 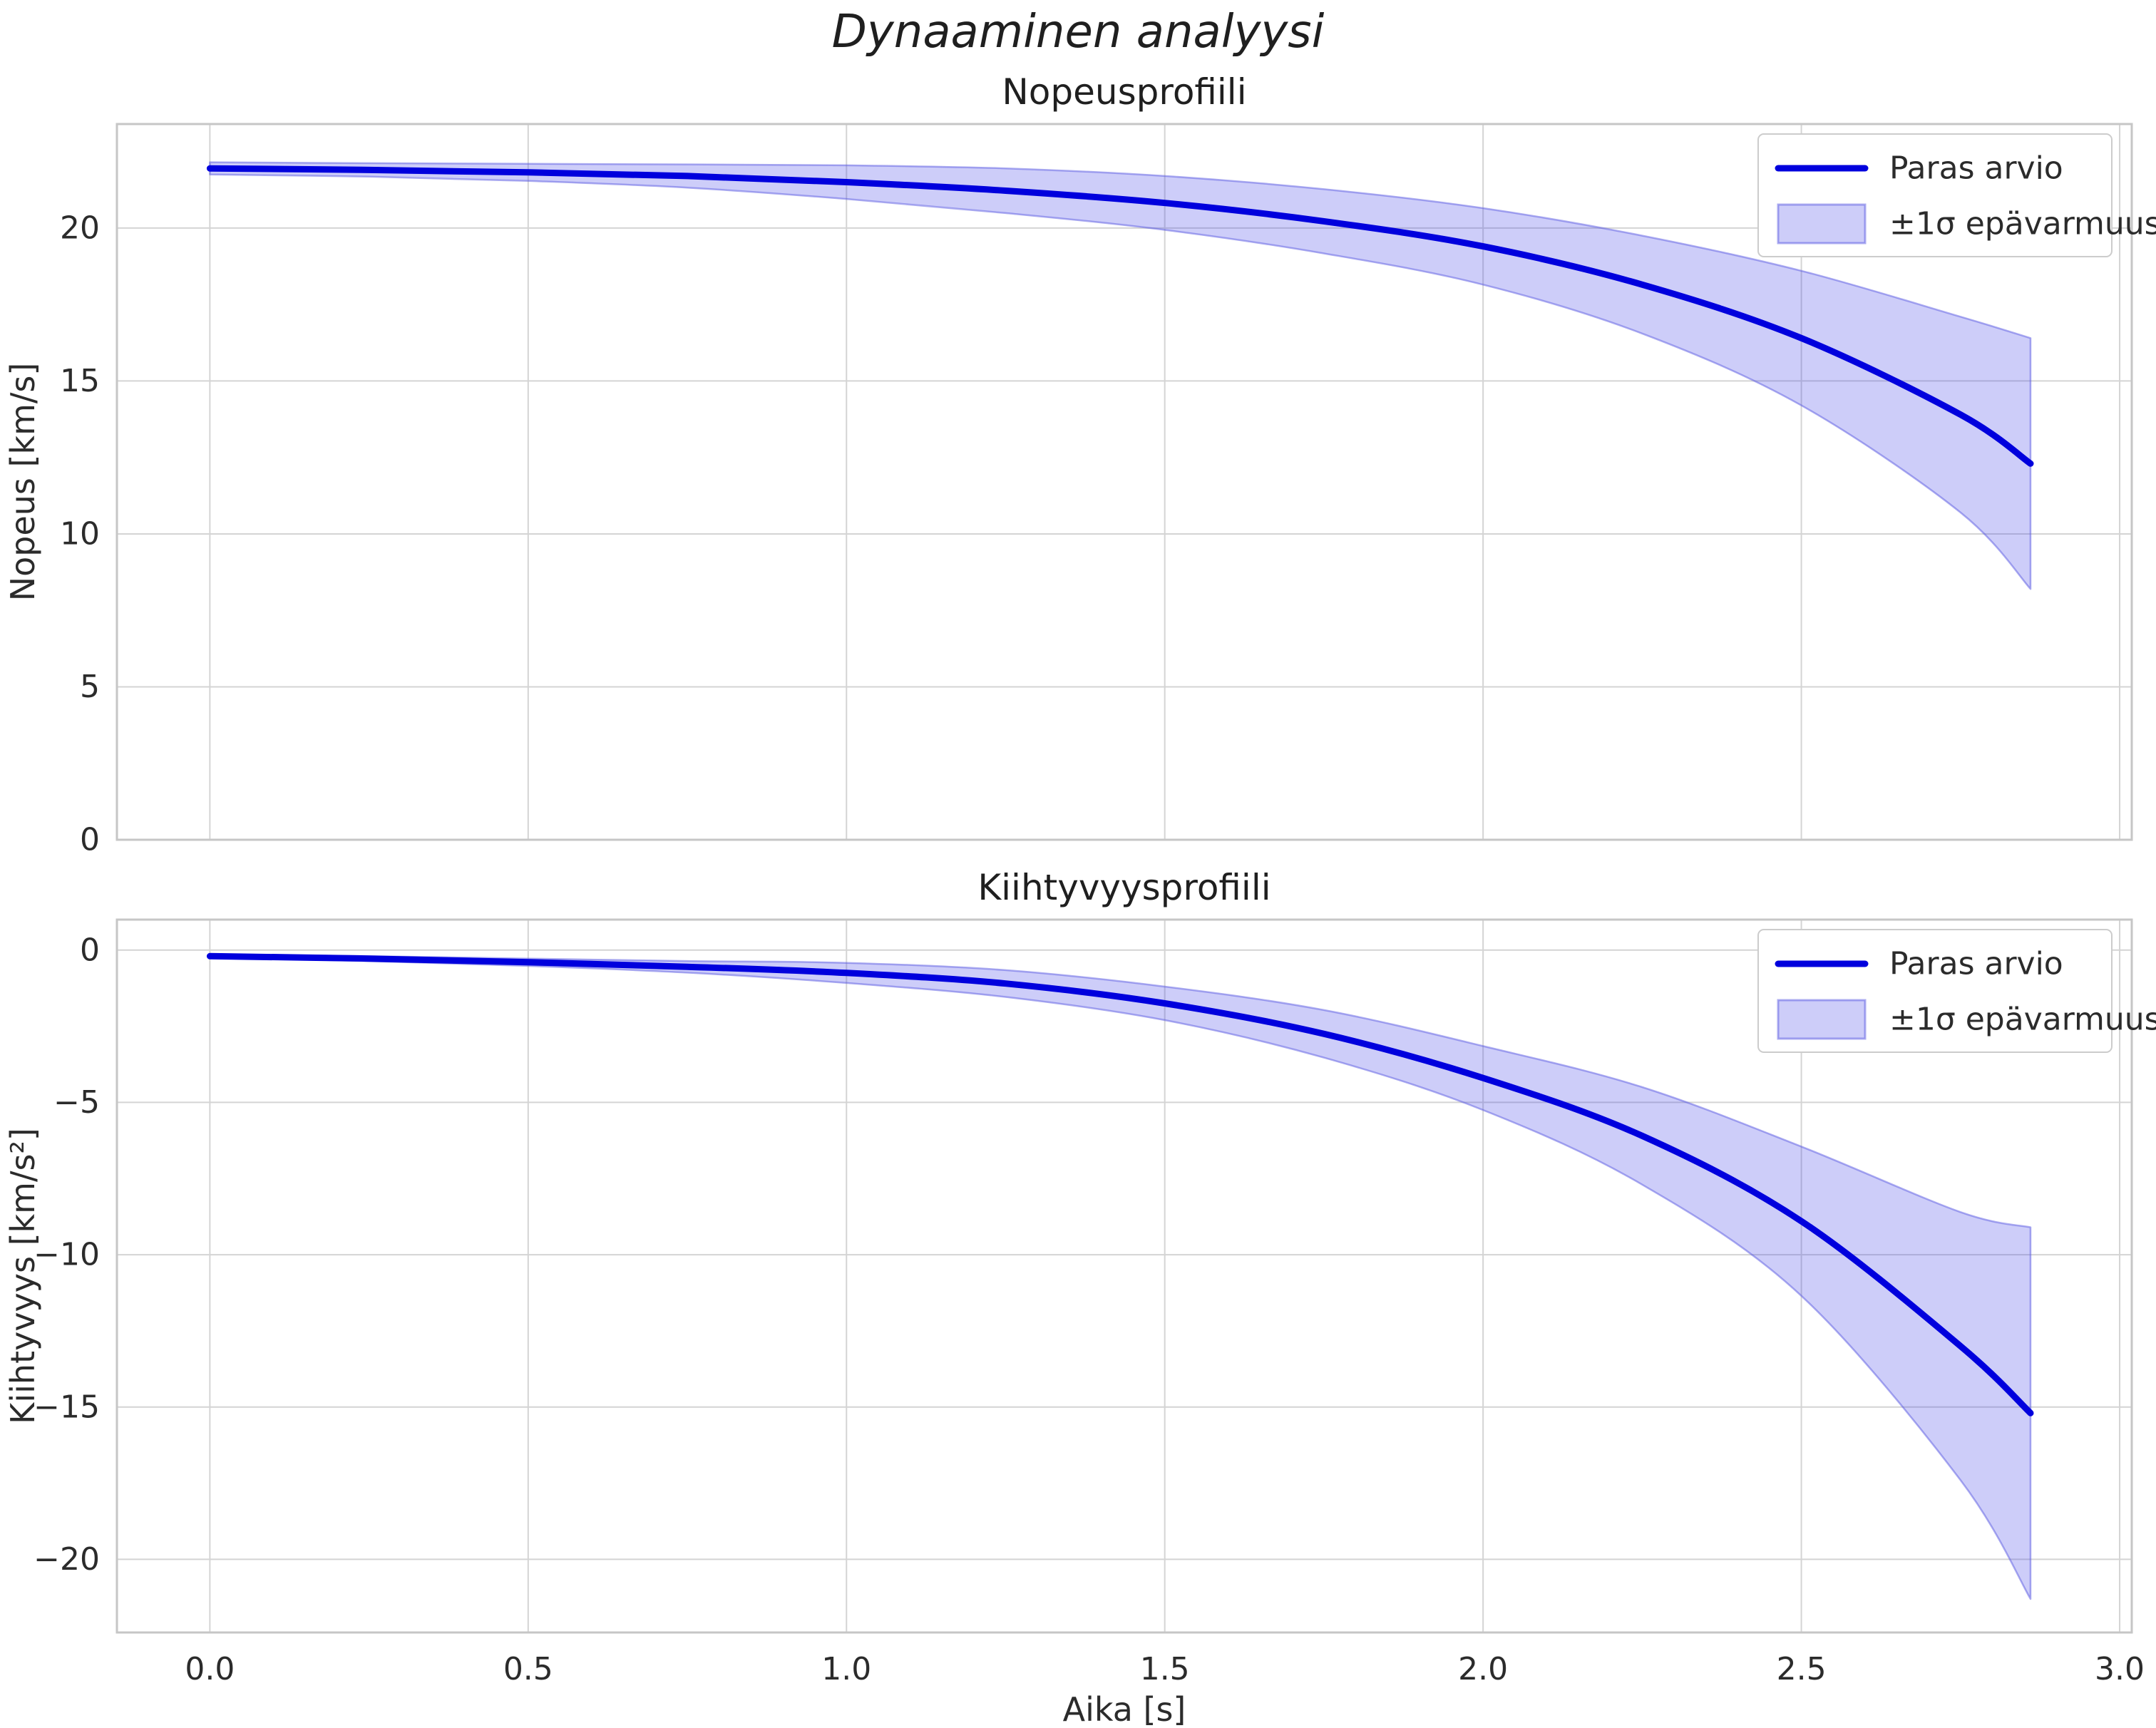 I want to click on subplot-title: Nopeusprofiili, so click(x=1124, y=92).